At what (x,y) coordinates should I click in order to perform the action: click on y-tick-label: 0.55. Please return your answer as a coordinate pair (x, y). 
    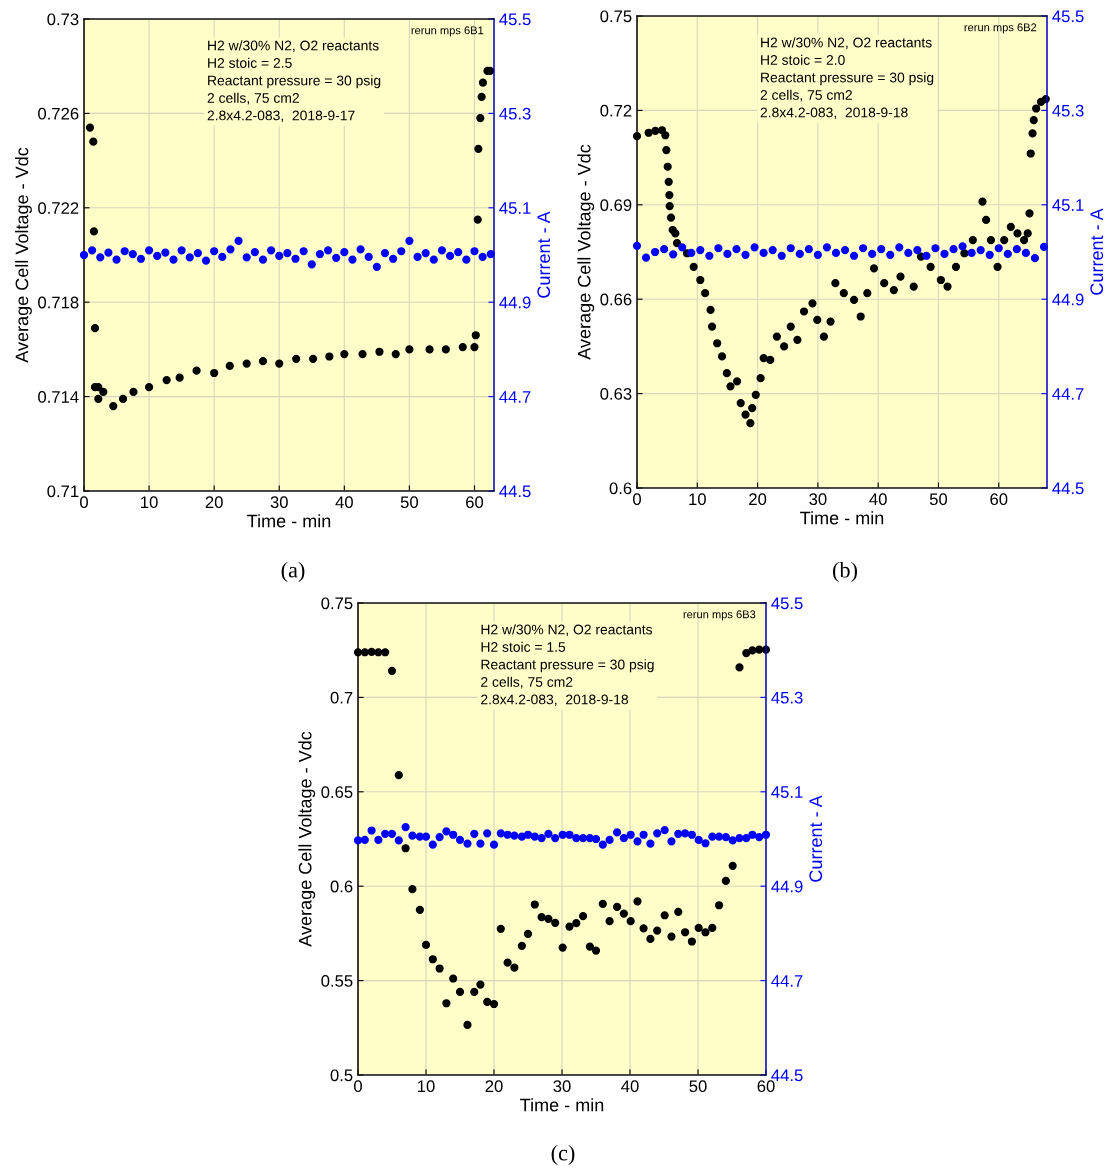
    Looking at the image, I should click on (337, 981).